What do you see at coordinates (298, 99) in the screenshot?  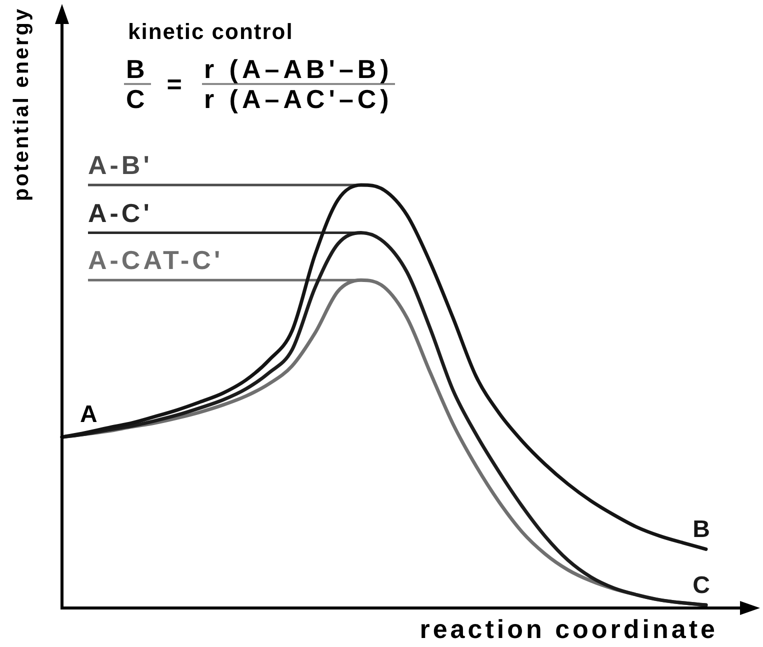 I see `text: r (A–AC'–C)` at bounding box center [298, 99].